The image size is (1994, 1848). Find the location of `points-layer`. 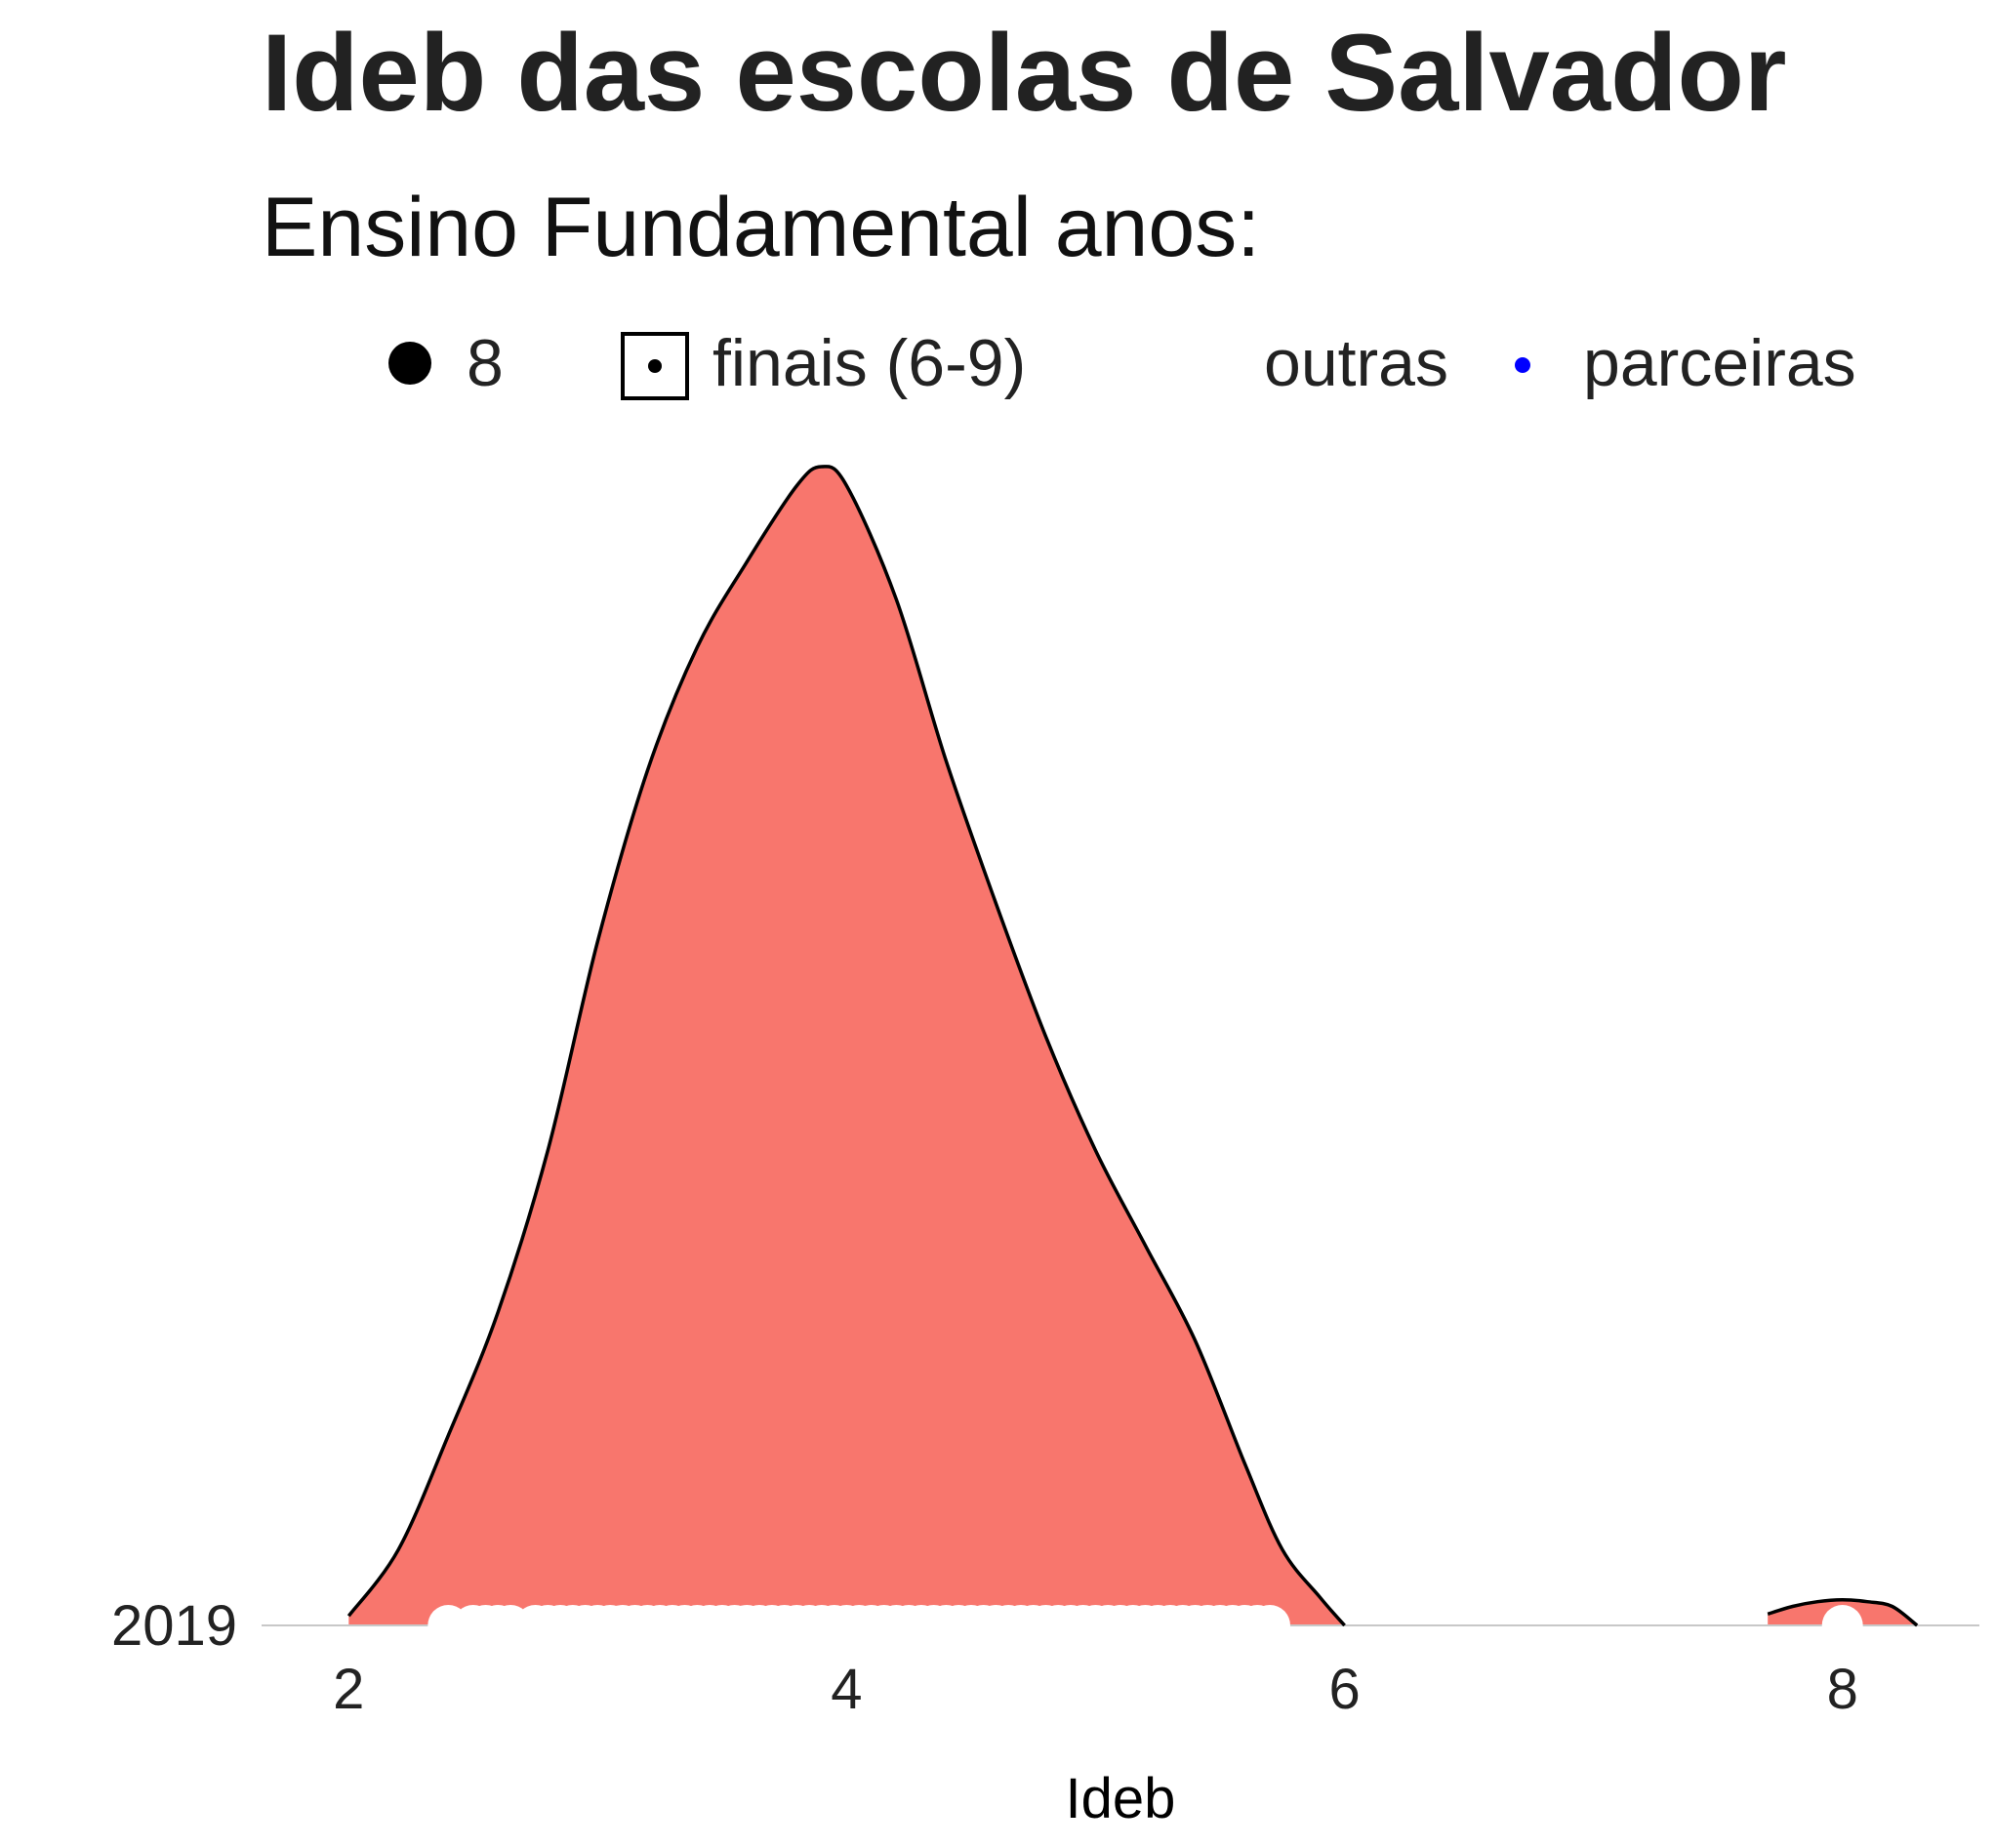

points-layer is located at coordinates (1145, 1625).